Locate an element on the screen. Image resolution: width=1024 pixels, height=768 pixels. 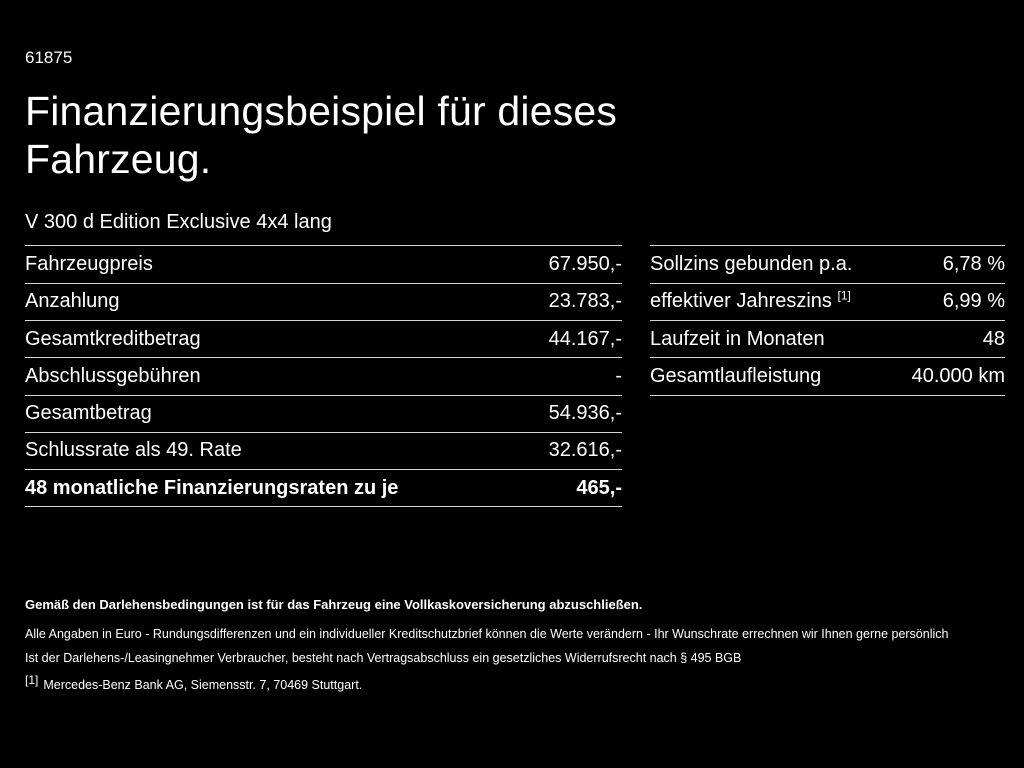
row-label: Schlussrate als 49. Rate is located at coordinates (133, 450).